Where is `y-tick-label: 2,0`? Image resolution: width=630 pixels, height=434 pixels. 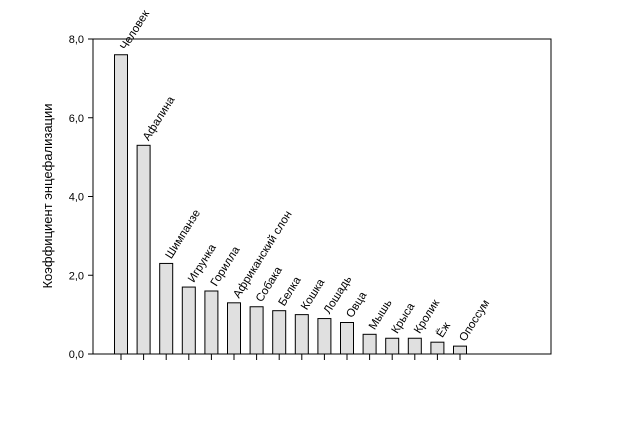 y-tick-label: 2,0 is located at coordinates (76, 276).